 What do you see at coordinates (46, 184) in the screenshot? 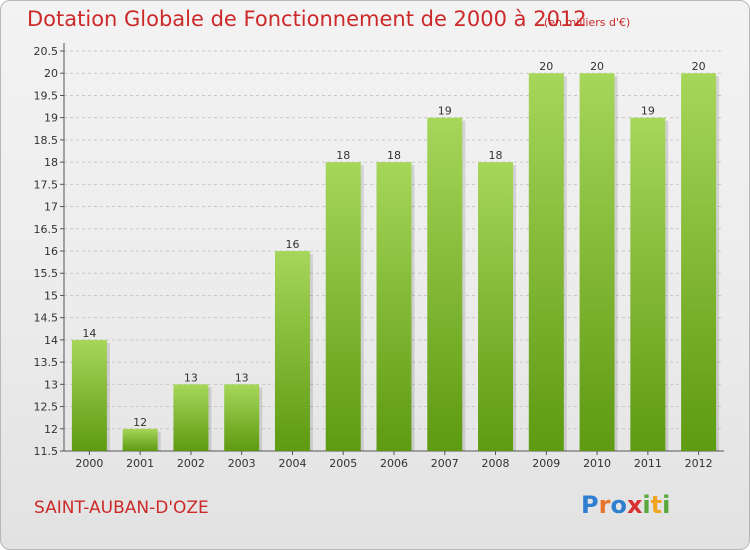
I see `y-tick-label: 17.5` at bounding box center [46, 184].